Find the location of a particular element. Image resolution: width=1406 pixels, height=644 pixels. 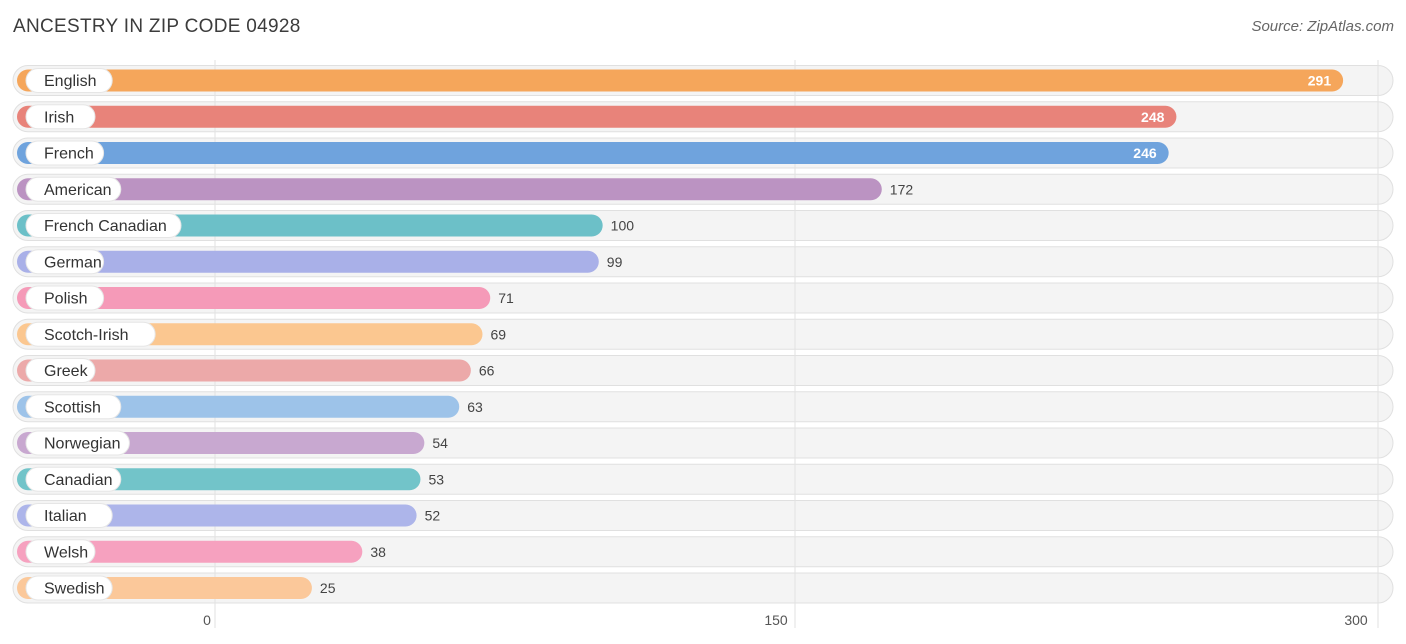

source-label: Source: ZipAtlas.com is located at coordinates (1322, 26).